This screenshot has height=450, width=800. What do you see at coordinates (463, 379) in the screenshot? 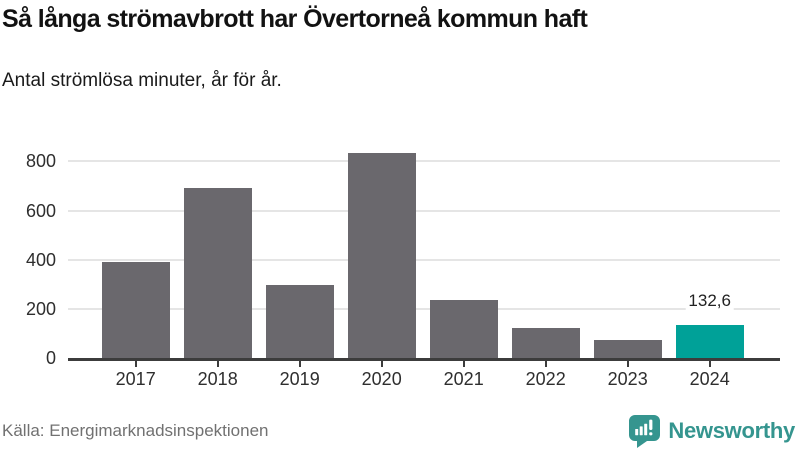
I see `x-tick-label-2021: 2021` at bounding box center [463, 379].